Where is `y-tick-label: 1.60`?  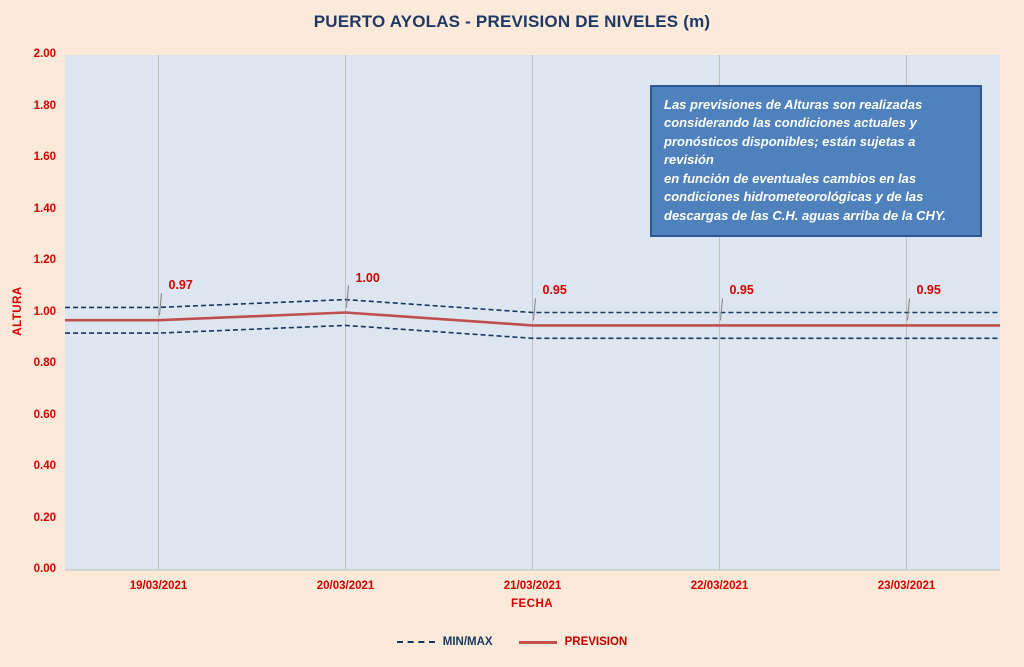
y-tick-label: 1.60 is located at coordinates (44, 157).